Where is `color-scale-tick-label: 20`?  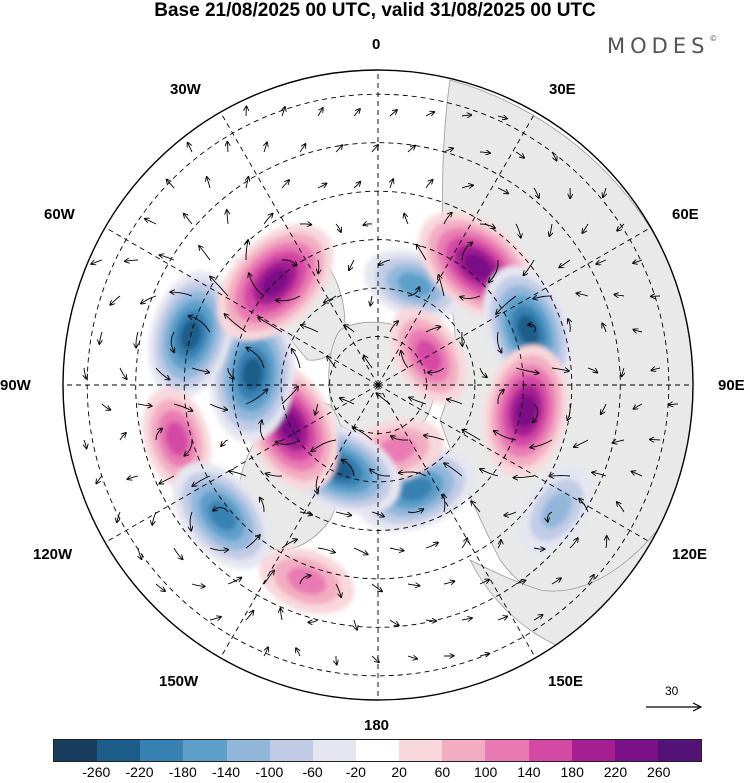
color-scale-tick-label: 20 is located at coordinates (399, 772).